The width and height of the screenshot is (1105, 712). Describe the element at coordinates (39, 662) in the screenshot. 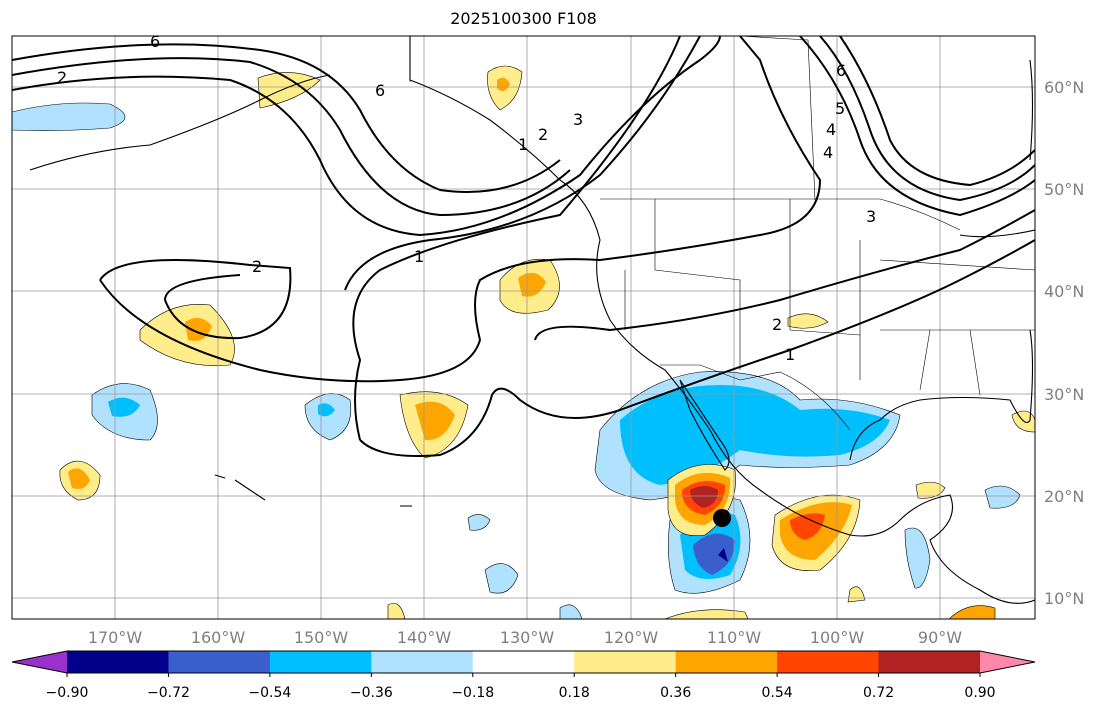

I see `colorbar-min-extension` at that location.